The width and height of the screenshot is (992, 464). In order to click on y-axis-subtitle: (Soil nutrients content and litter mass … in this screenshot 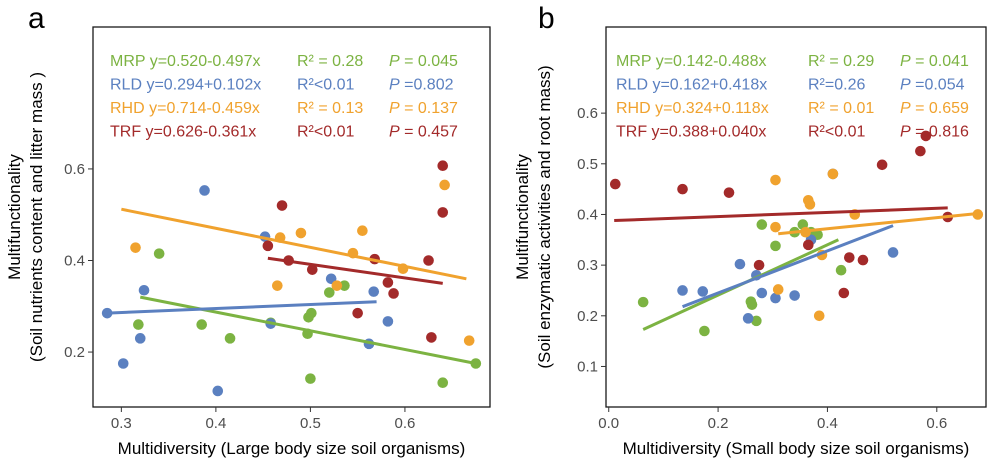, I will do `click(36, 217)`.